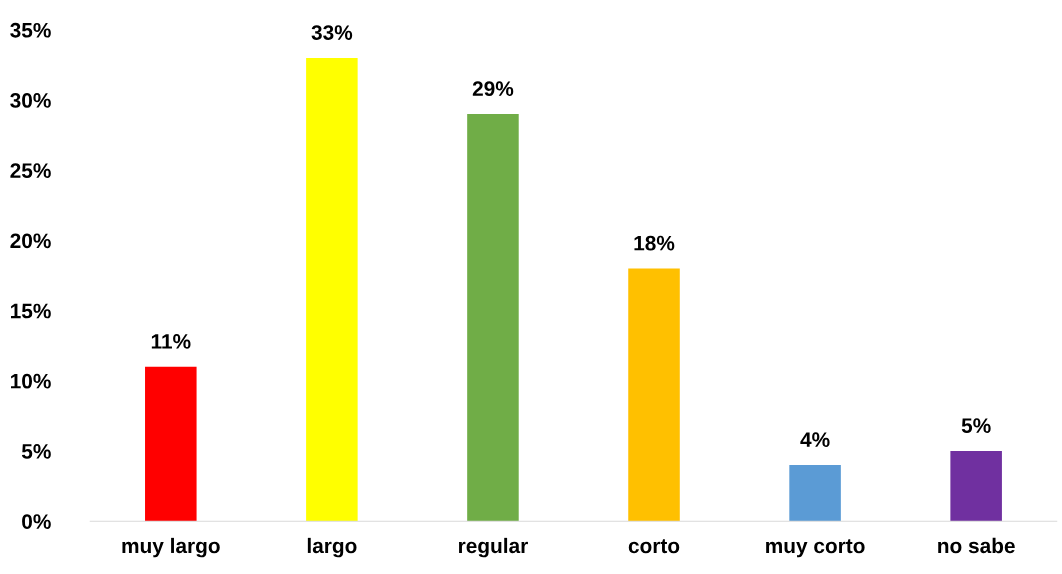  What do you see at coordinates (31, 311) in the screenshot?
I see `y-tick-label: 15%` at bounding box center [31, 311].